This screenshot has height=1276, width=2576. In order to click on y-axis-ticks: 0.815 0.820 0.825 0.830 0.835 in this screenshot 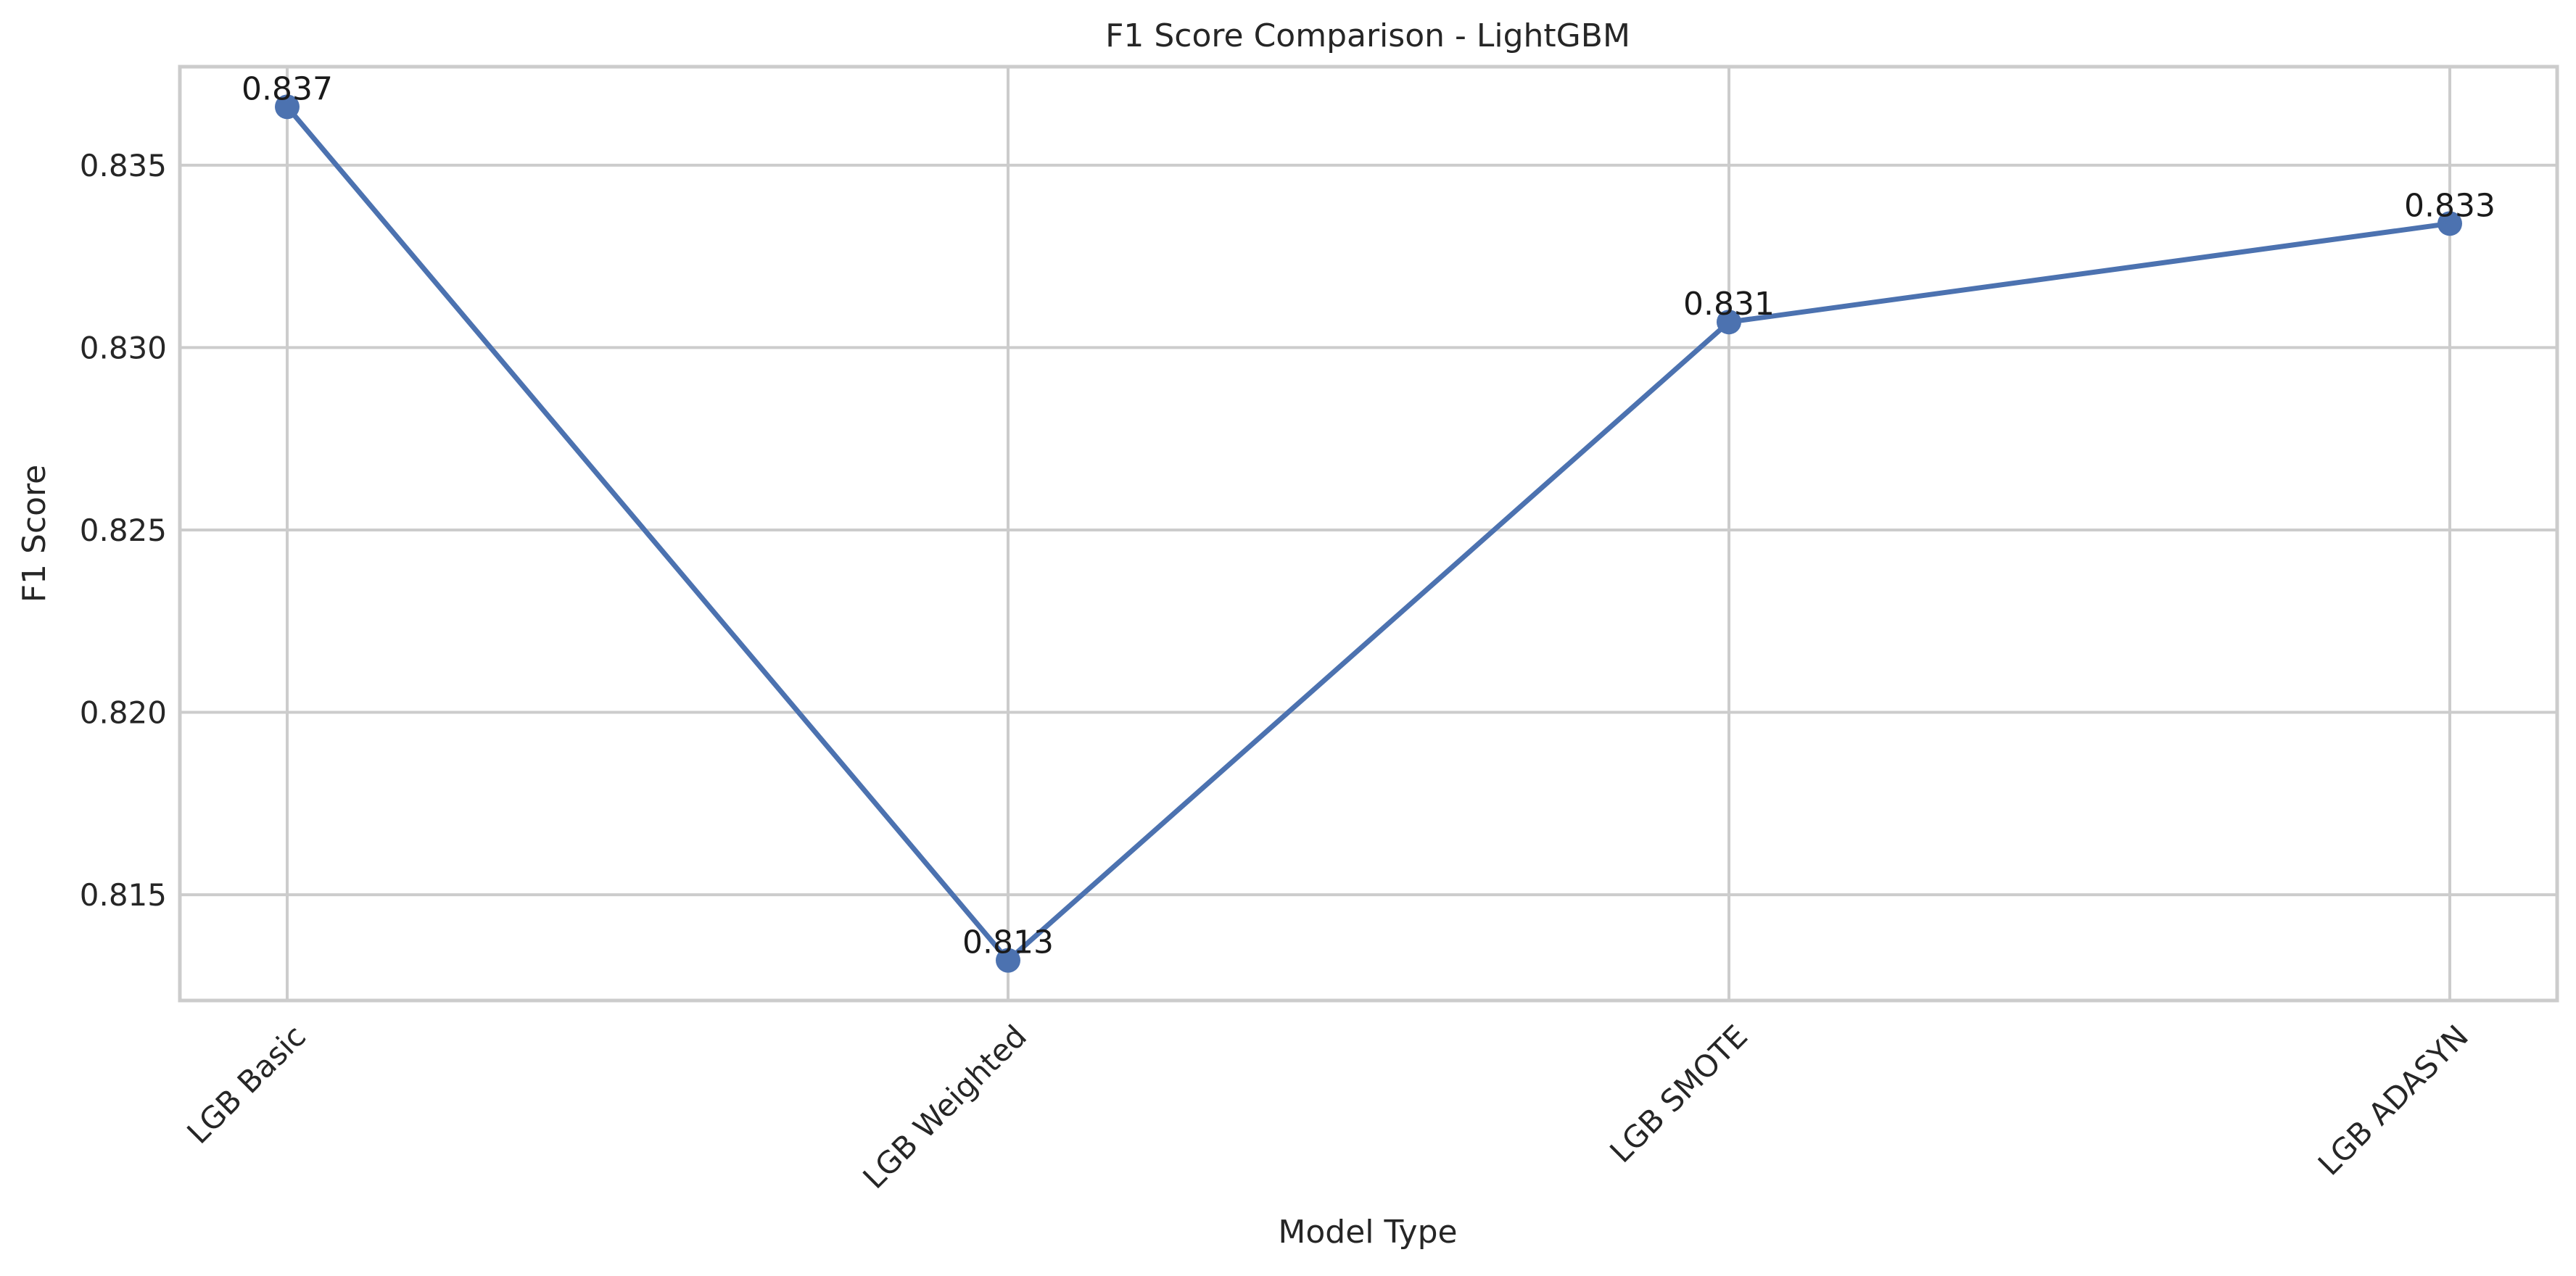, I will do `click(123, 530)`.